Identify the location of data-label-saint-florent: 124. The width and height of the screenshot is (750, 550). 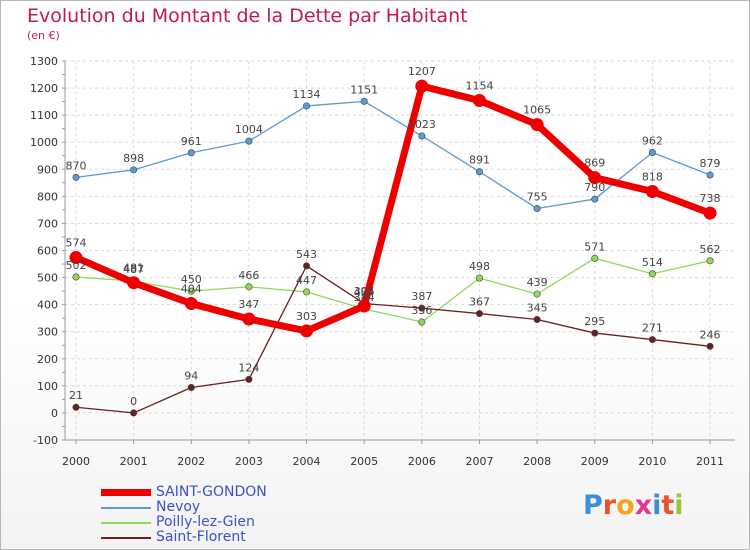
(248, 367).